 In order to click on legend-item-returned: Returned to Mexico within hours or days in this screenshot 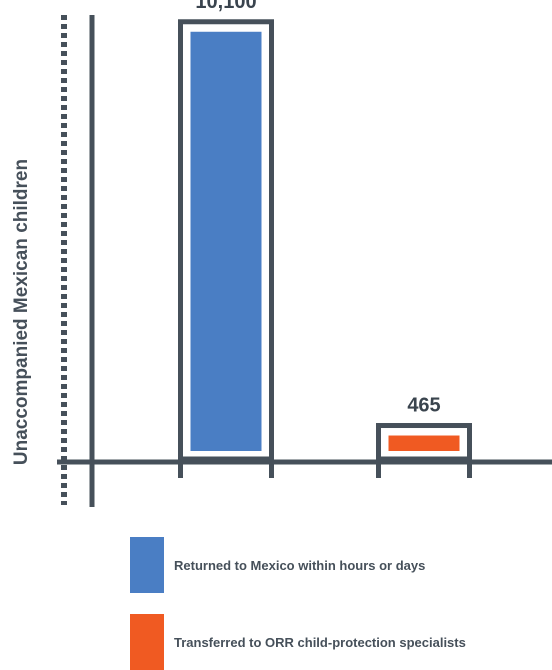, I will do `click(277, 565)`.